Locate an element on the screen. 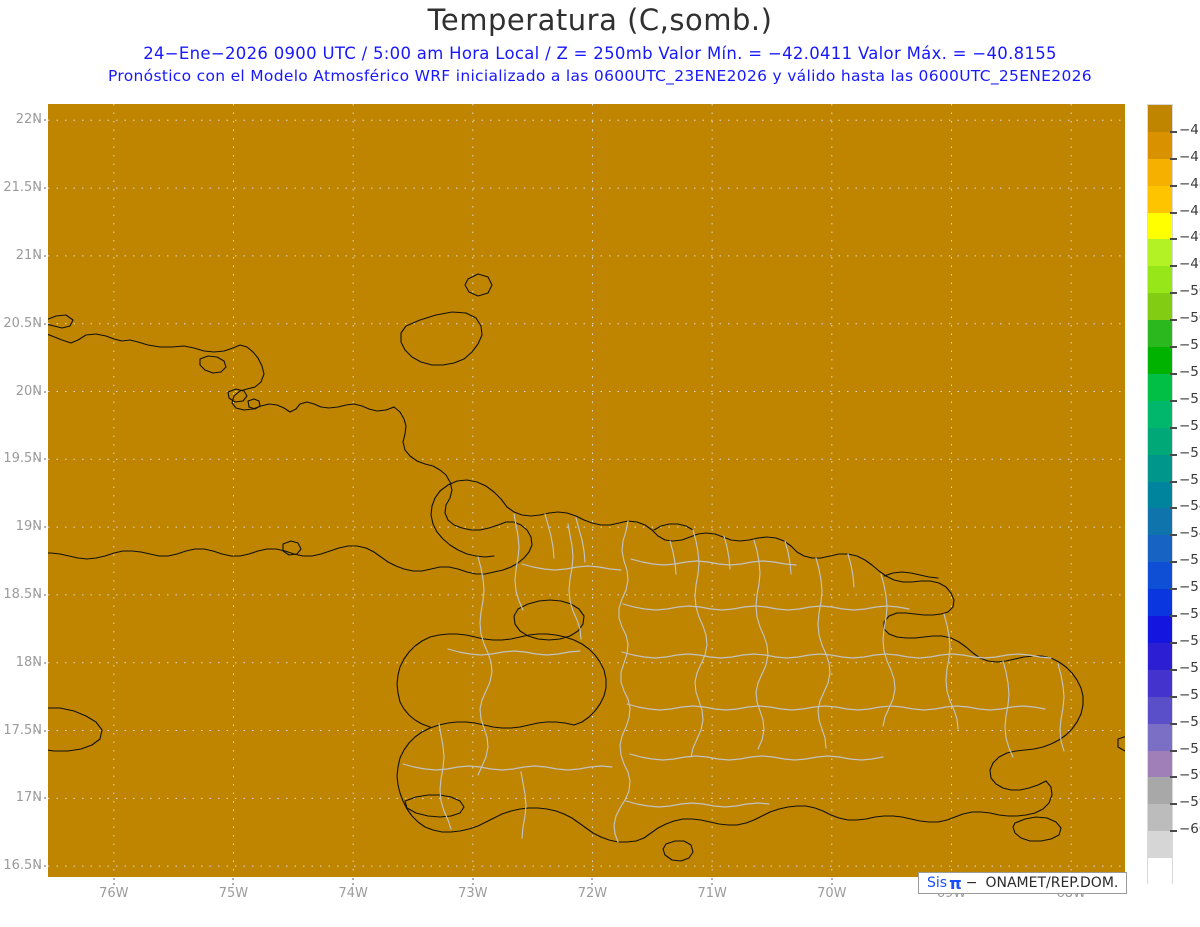 This screenshot has width=1200, height=927. colorbar-tick-label: −47.5 is located at coordinates (1189, 156).